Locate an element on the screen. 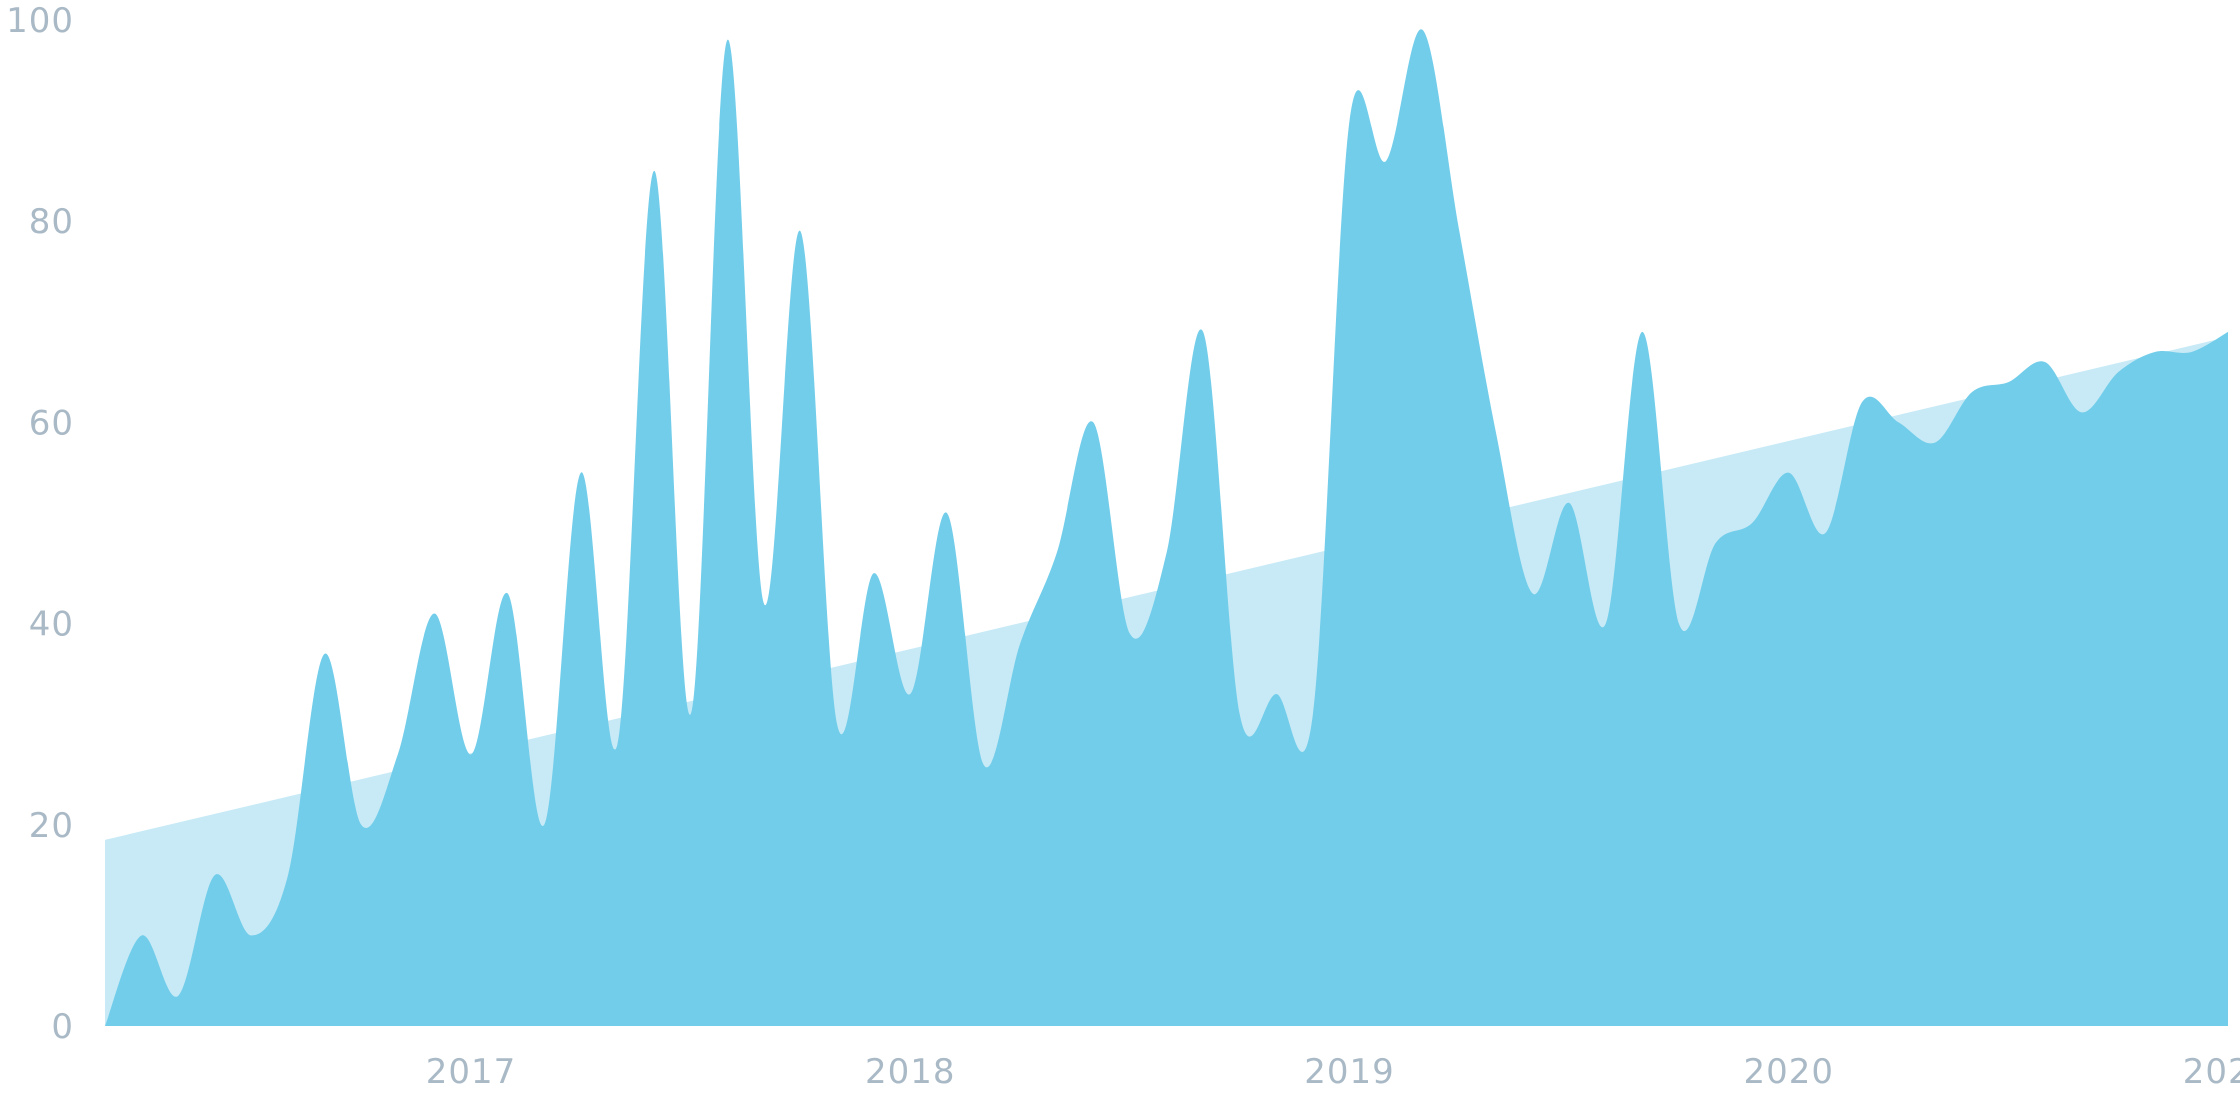 Image resolution: width=2240 pixels, height=1120 pixels. x-axis: 2017 2018 2019 2020 2021 is located at coordinates (1333, 1072).